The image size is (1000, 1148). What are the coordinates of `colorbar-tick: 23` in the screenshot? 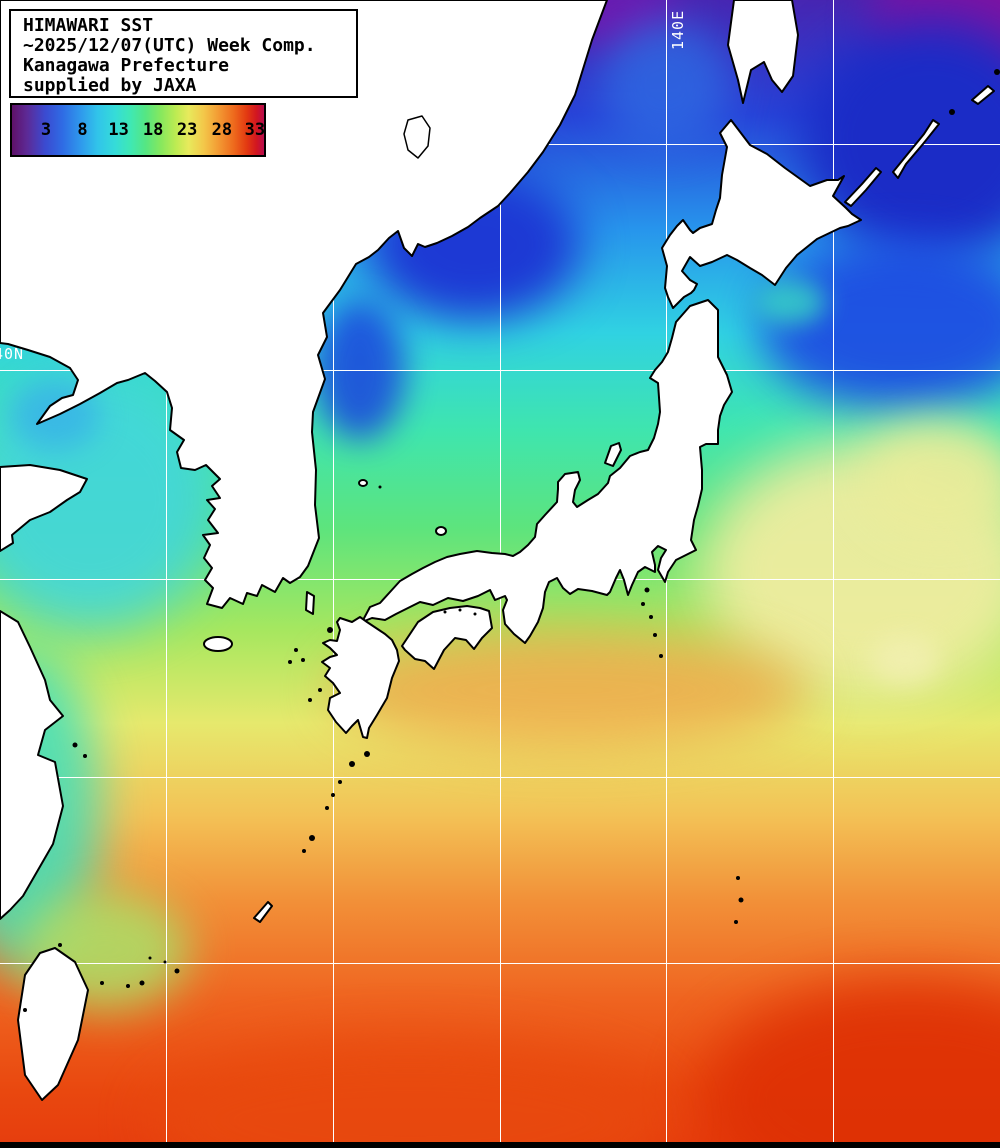 It's located at (187, 130).